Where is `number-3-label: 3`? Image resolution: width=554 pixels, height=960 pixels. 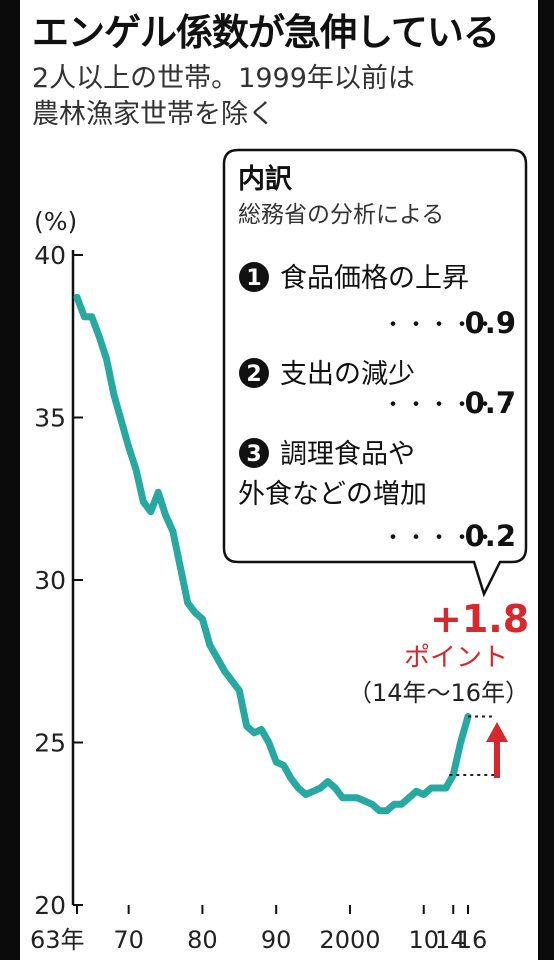 number-3-label: 3 is located at coordinates (253, 454).